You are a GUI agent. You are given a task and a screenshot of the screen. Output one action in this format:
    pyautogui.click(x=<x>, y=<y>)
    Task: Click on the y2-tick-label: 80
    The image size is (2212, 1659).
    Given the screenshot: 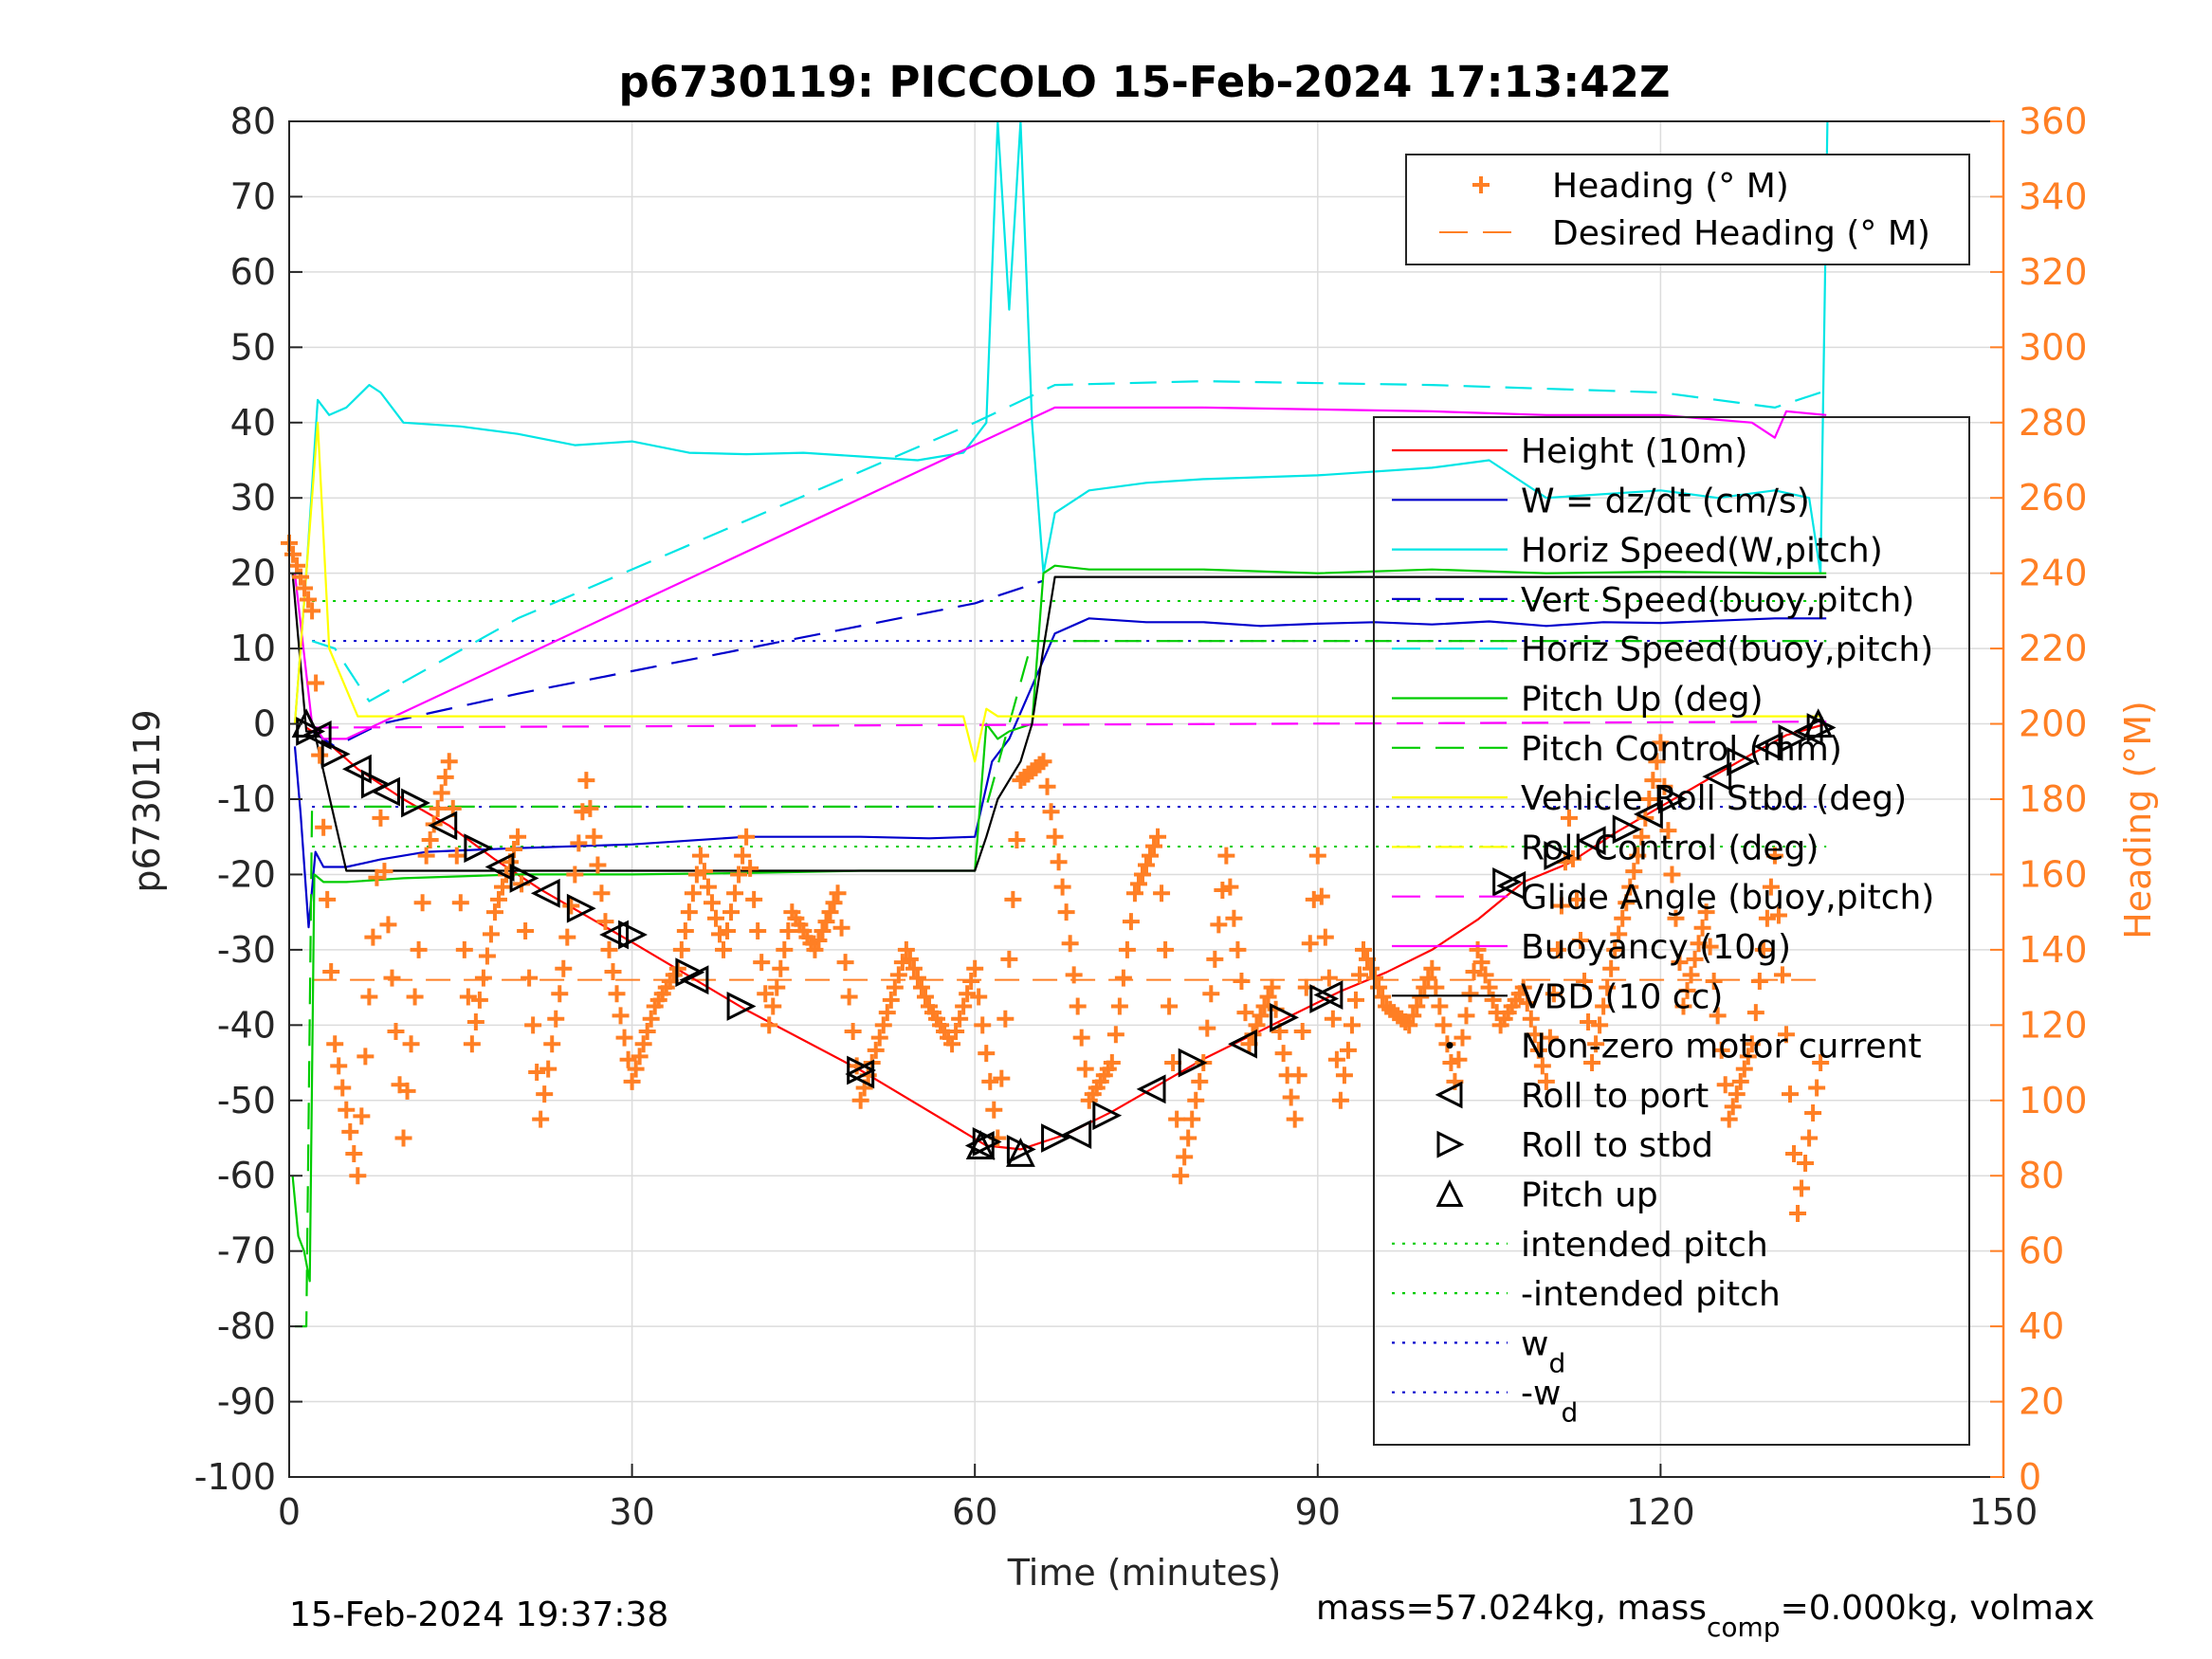 What is the action you would take?
    pyautogui.click(x=2041, y=1175)
    